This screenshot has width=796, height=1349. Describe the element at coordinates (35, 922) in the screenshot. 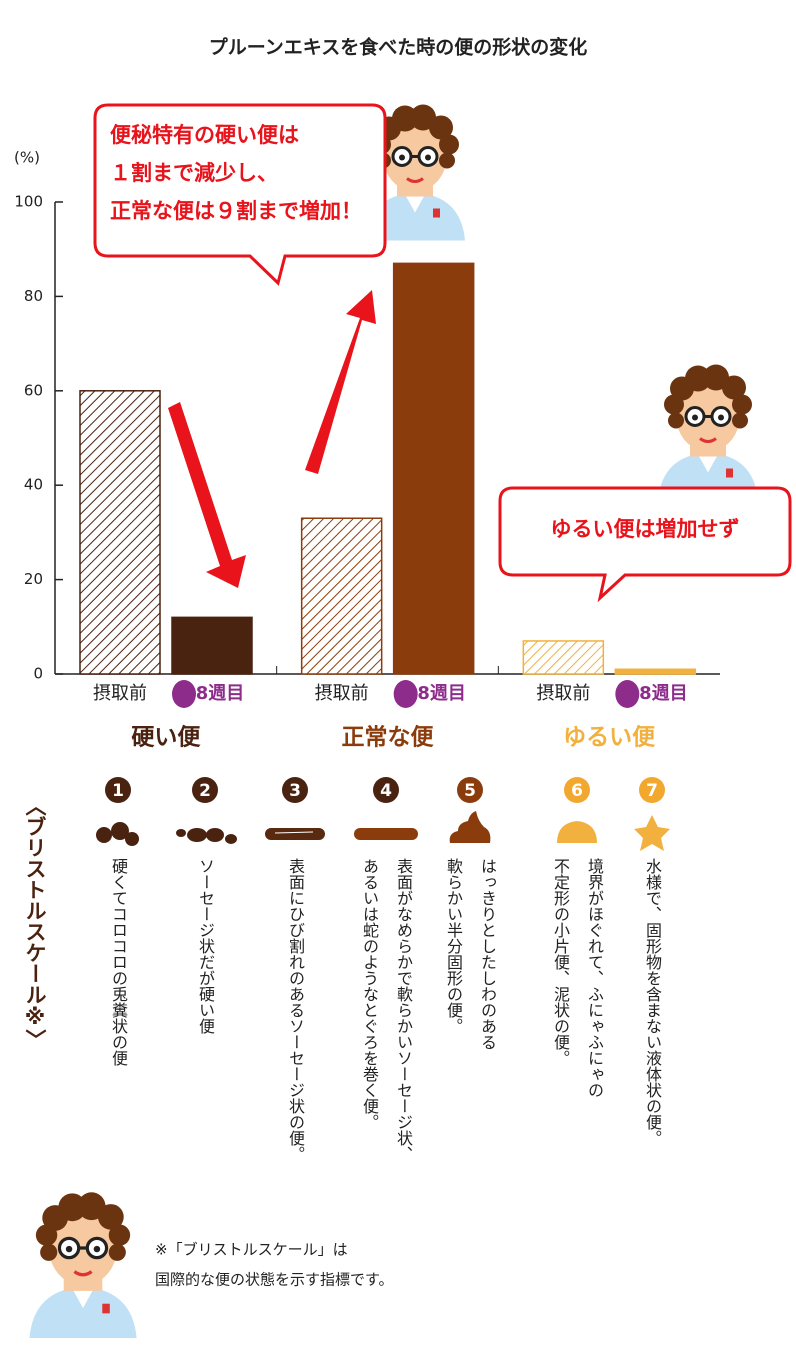

I see `scale-title: 〈ブリストルスケール※〉` at that location.